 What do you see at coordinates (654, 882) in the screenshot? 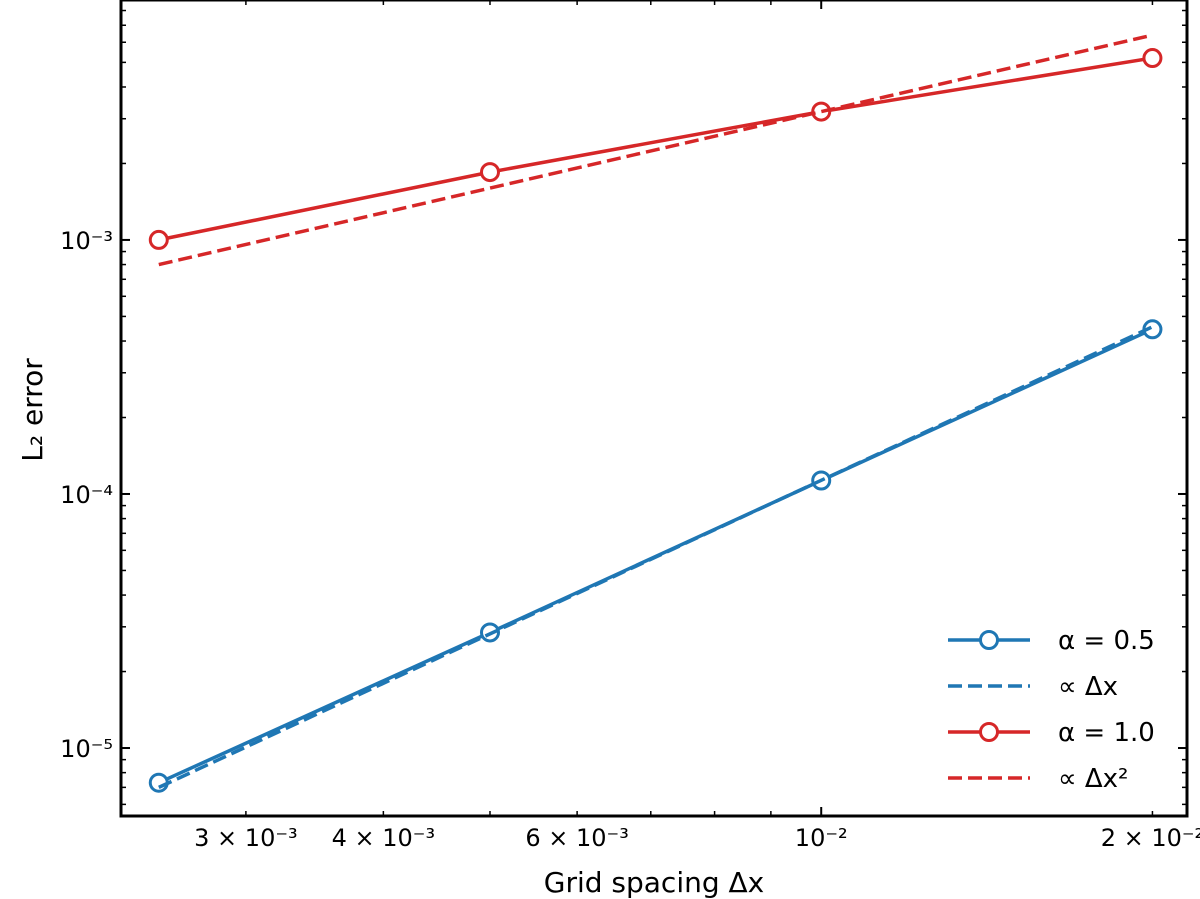
I see `x-axis-title: Grid spacing Δx` at bounding box center [654, 882].